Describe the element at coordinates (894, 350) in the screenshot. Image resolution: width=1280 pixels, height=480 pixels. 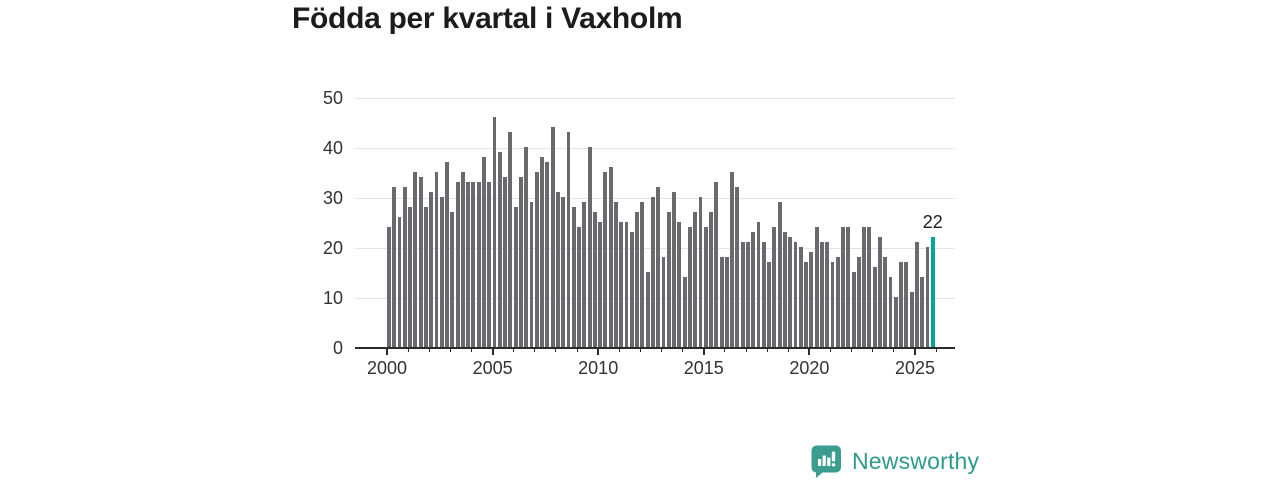
I see `x-tick-minor-2024` at that location.